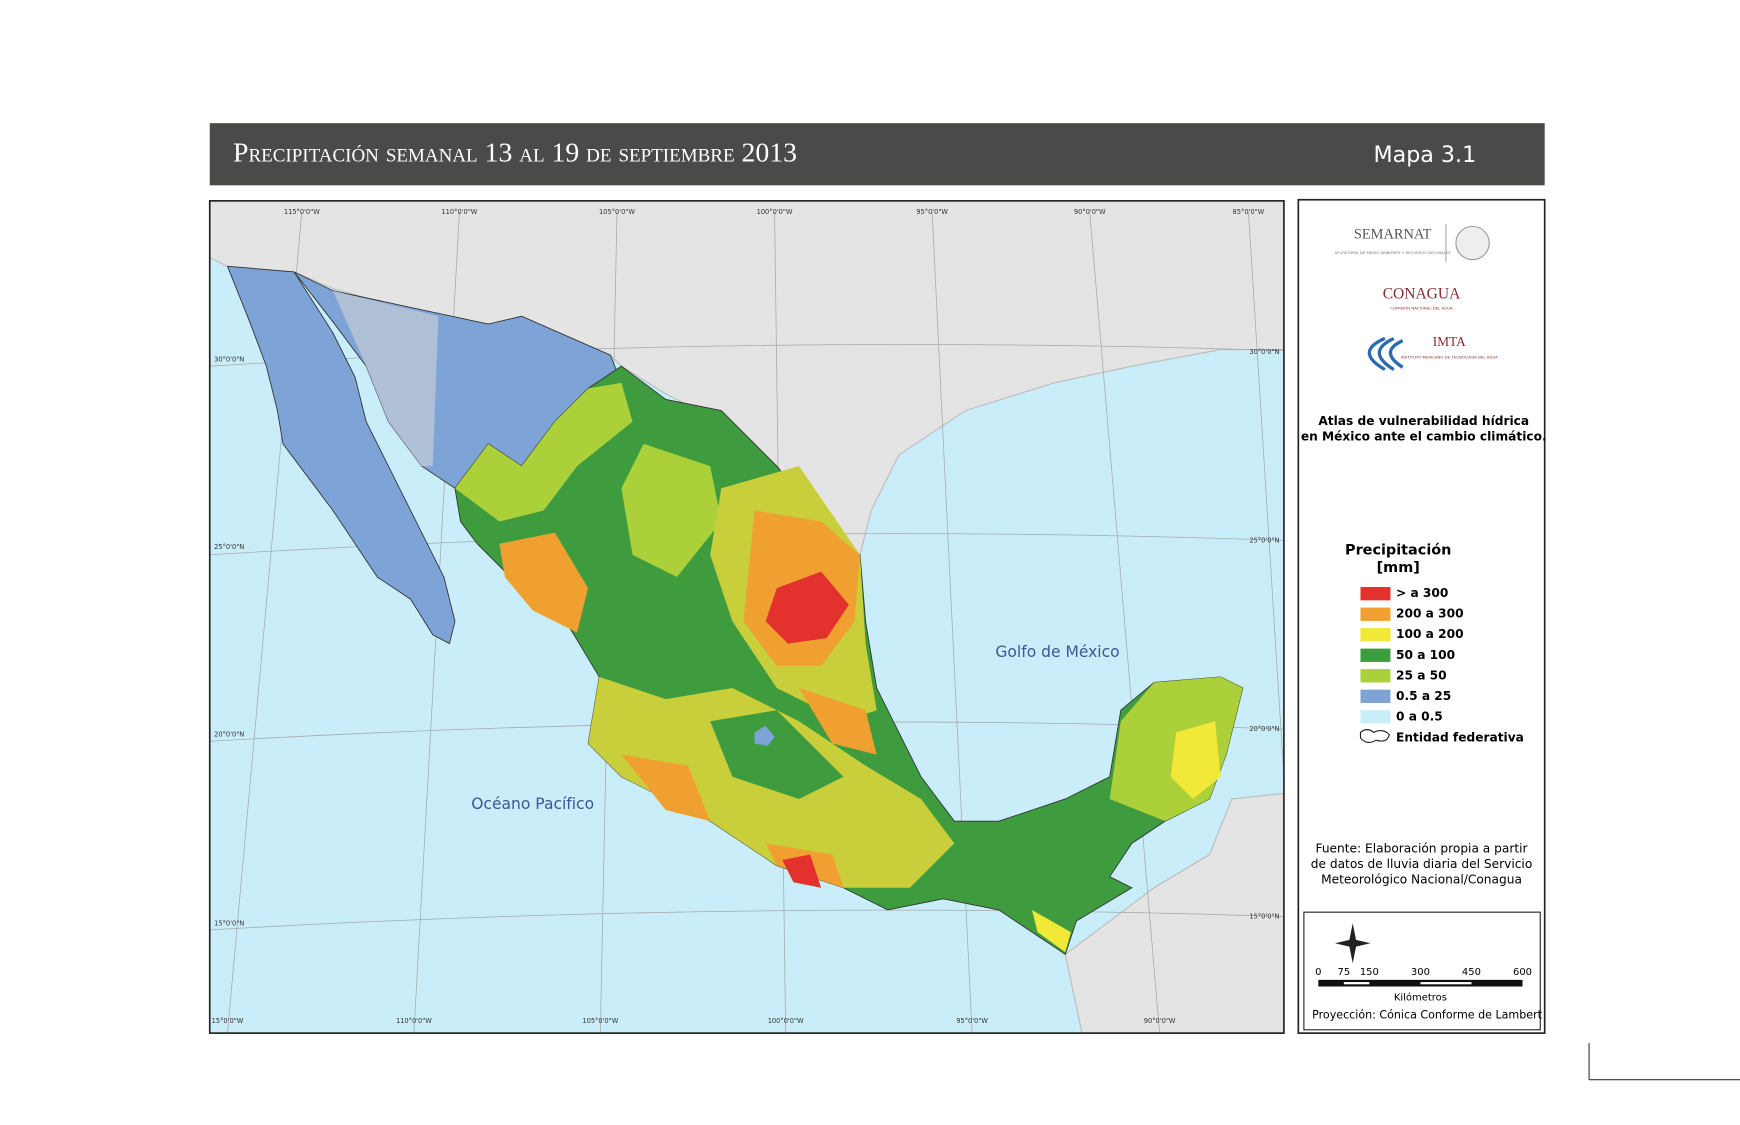 The image size is (1740, 1125). I want to click on logo-conagua: CONAGUA, so click(1422, 294).